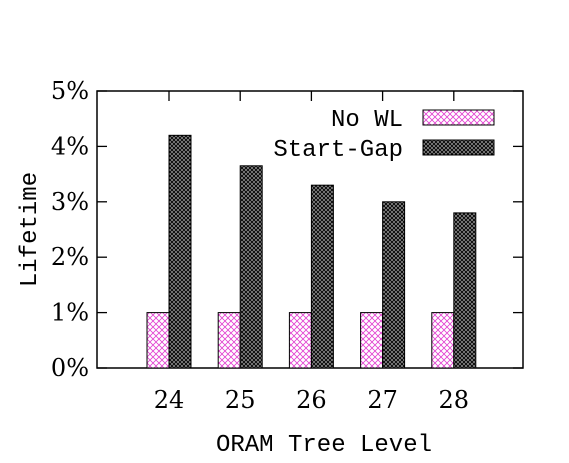 The height and width of the screenshot is (463, 569). I want to click on x-tick-label: 26, so click(311, 400).